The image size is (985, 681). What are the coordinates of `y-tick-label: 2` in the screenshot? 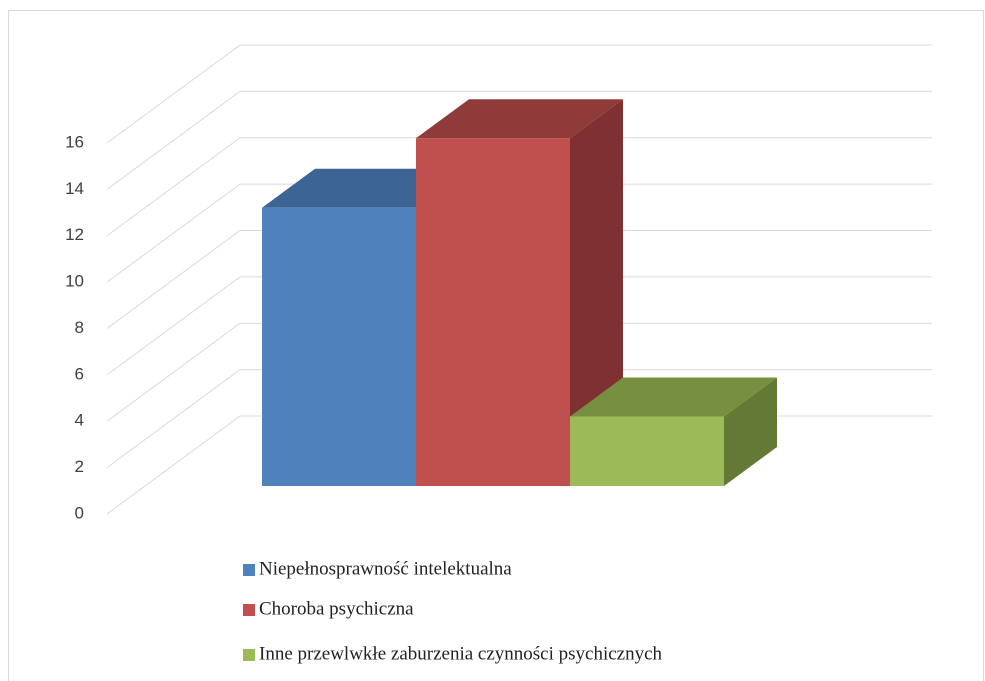 It's located at (79, 466).